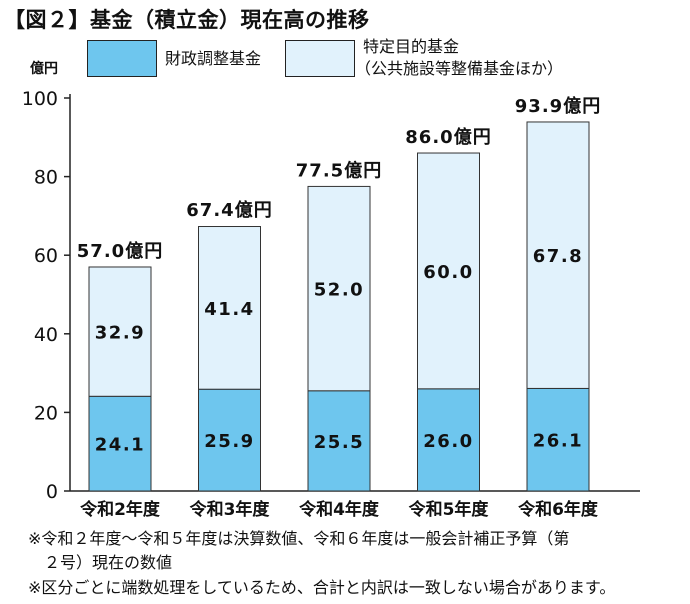 This screenshot has width=690, height=604. I want to click on bar-value-label: 41.4, so click(229, 309).